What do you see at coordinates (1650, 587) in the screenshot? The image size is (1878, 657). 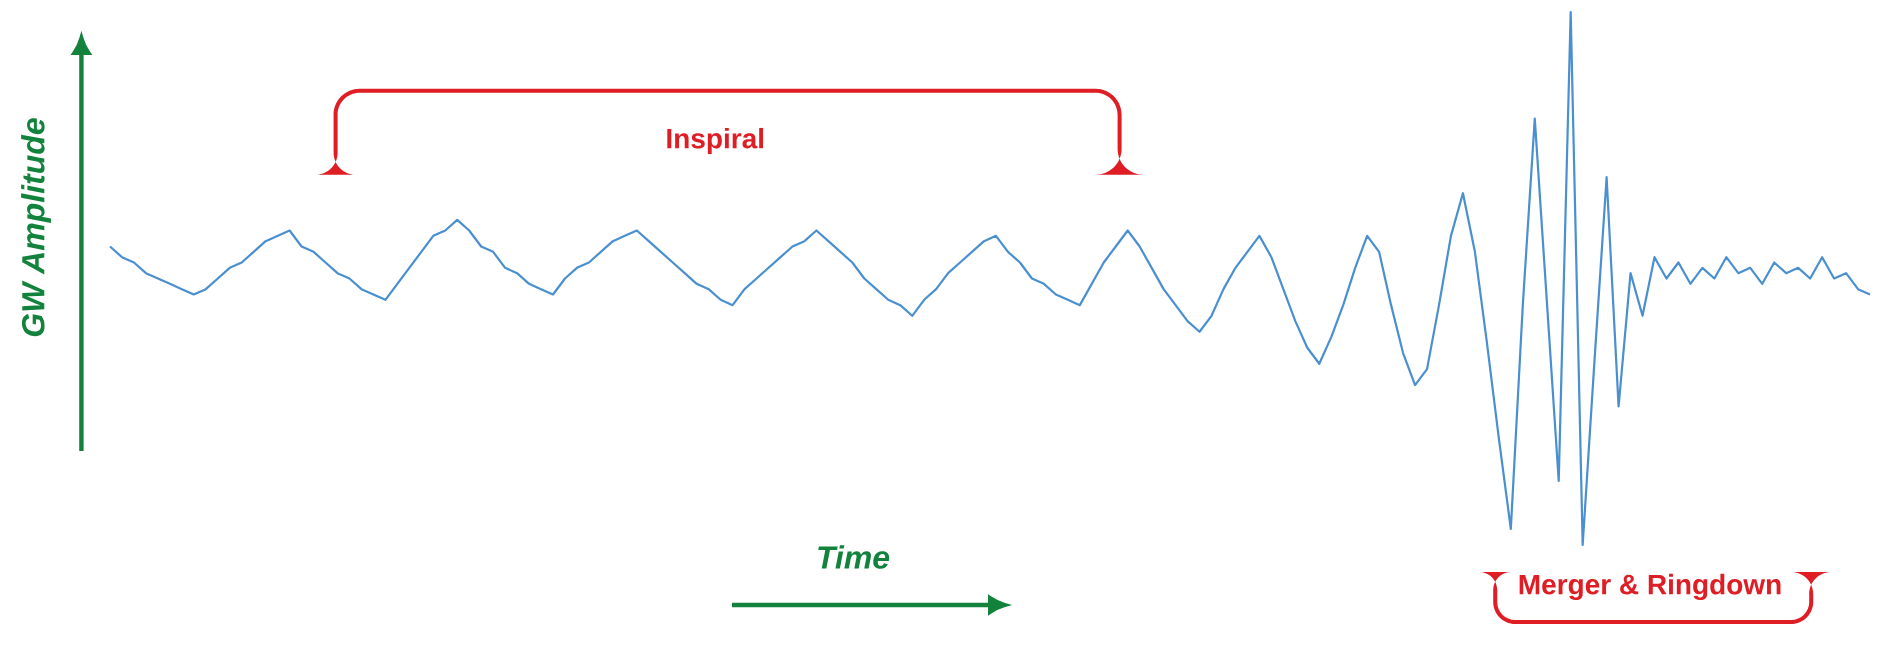 I see `text: Merger & Ringdown` at bounding box center [1650, 587].